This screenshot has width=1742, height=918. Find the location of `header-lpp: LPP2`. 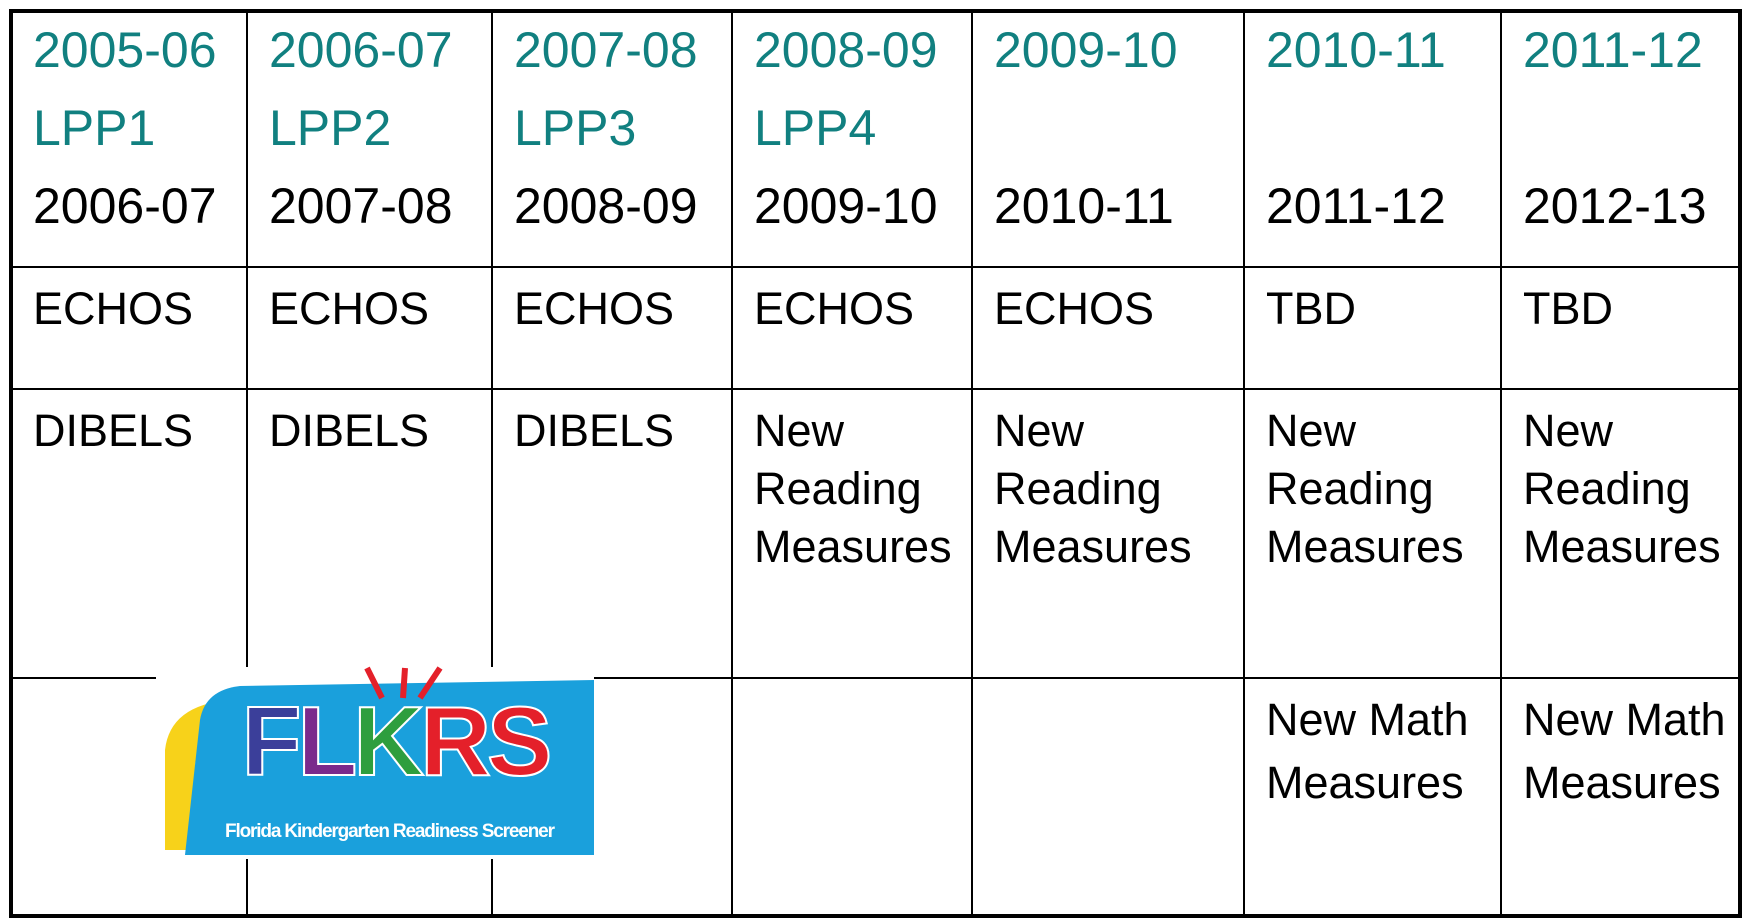

header-lpp: LPP2 is located at coordinates (330, 128).